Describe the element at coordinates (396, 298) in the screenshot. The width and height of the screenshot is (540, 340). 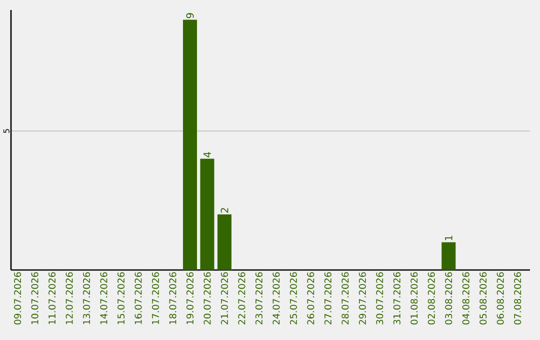
I see `x-tick-label: 31.07.2026` at that location.